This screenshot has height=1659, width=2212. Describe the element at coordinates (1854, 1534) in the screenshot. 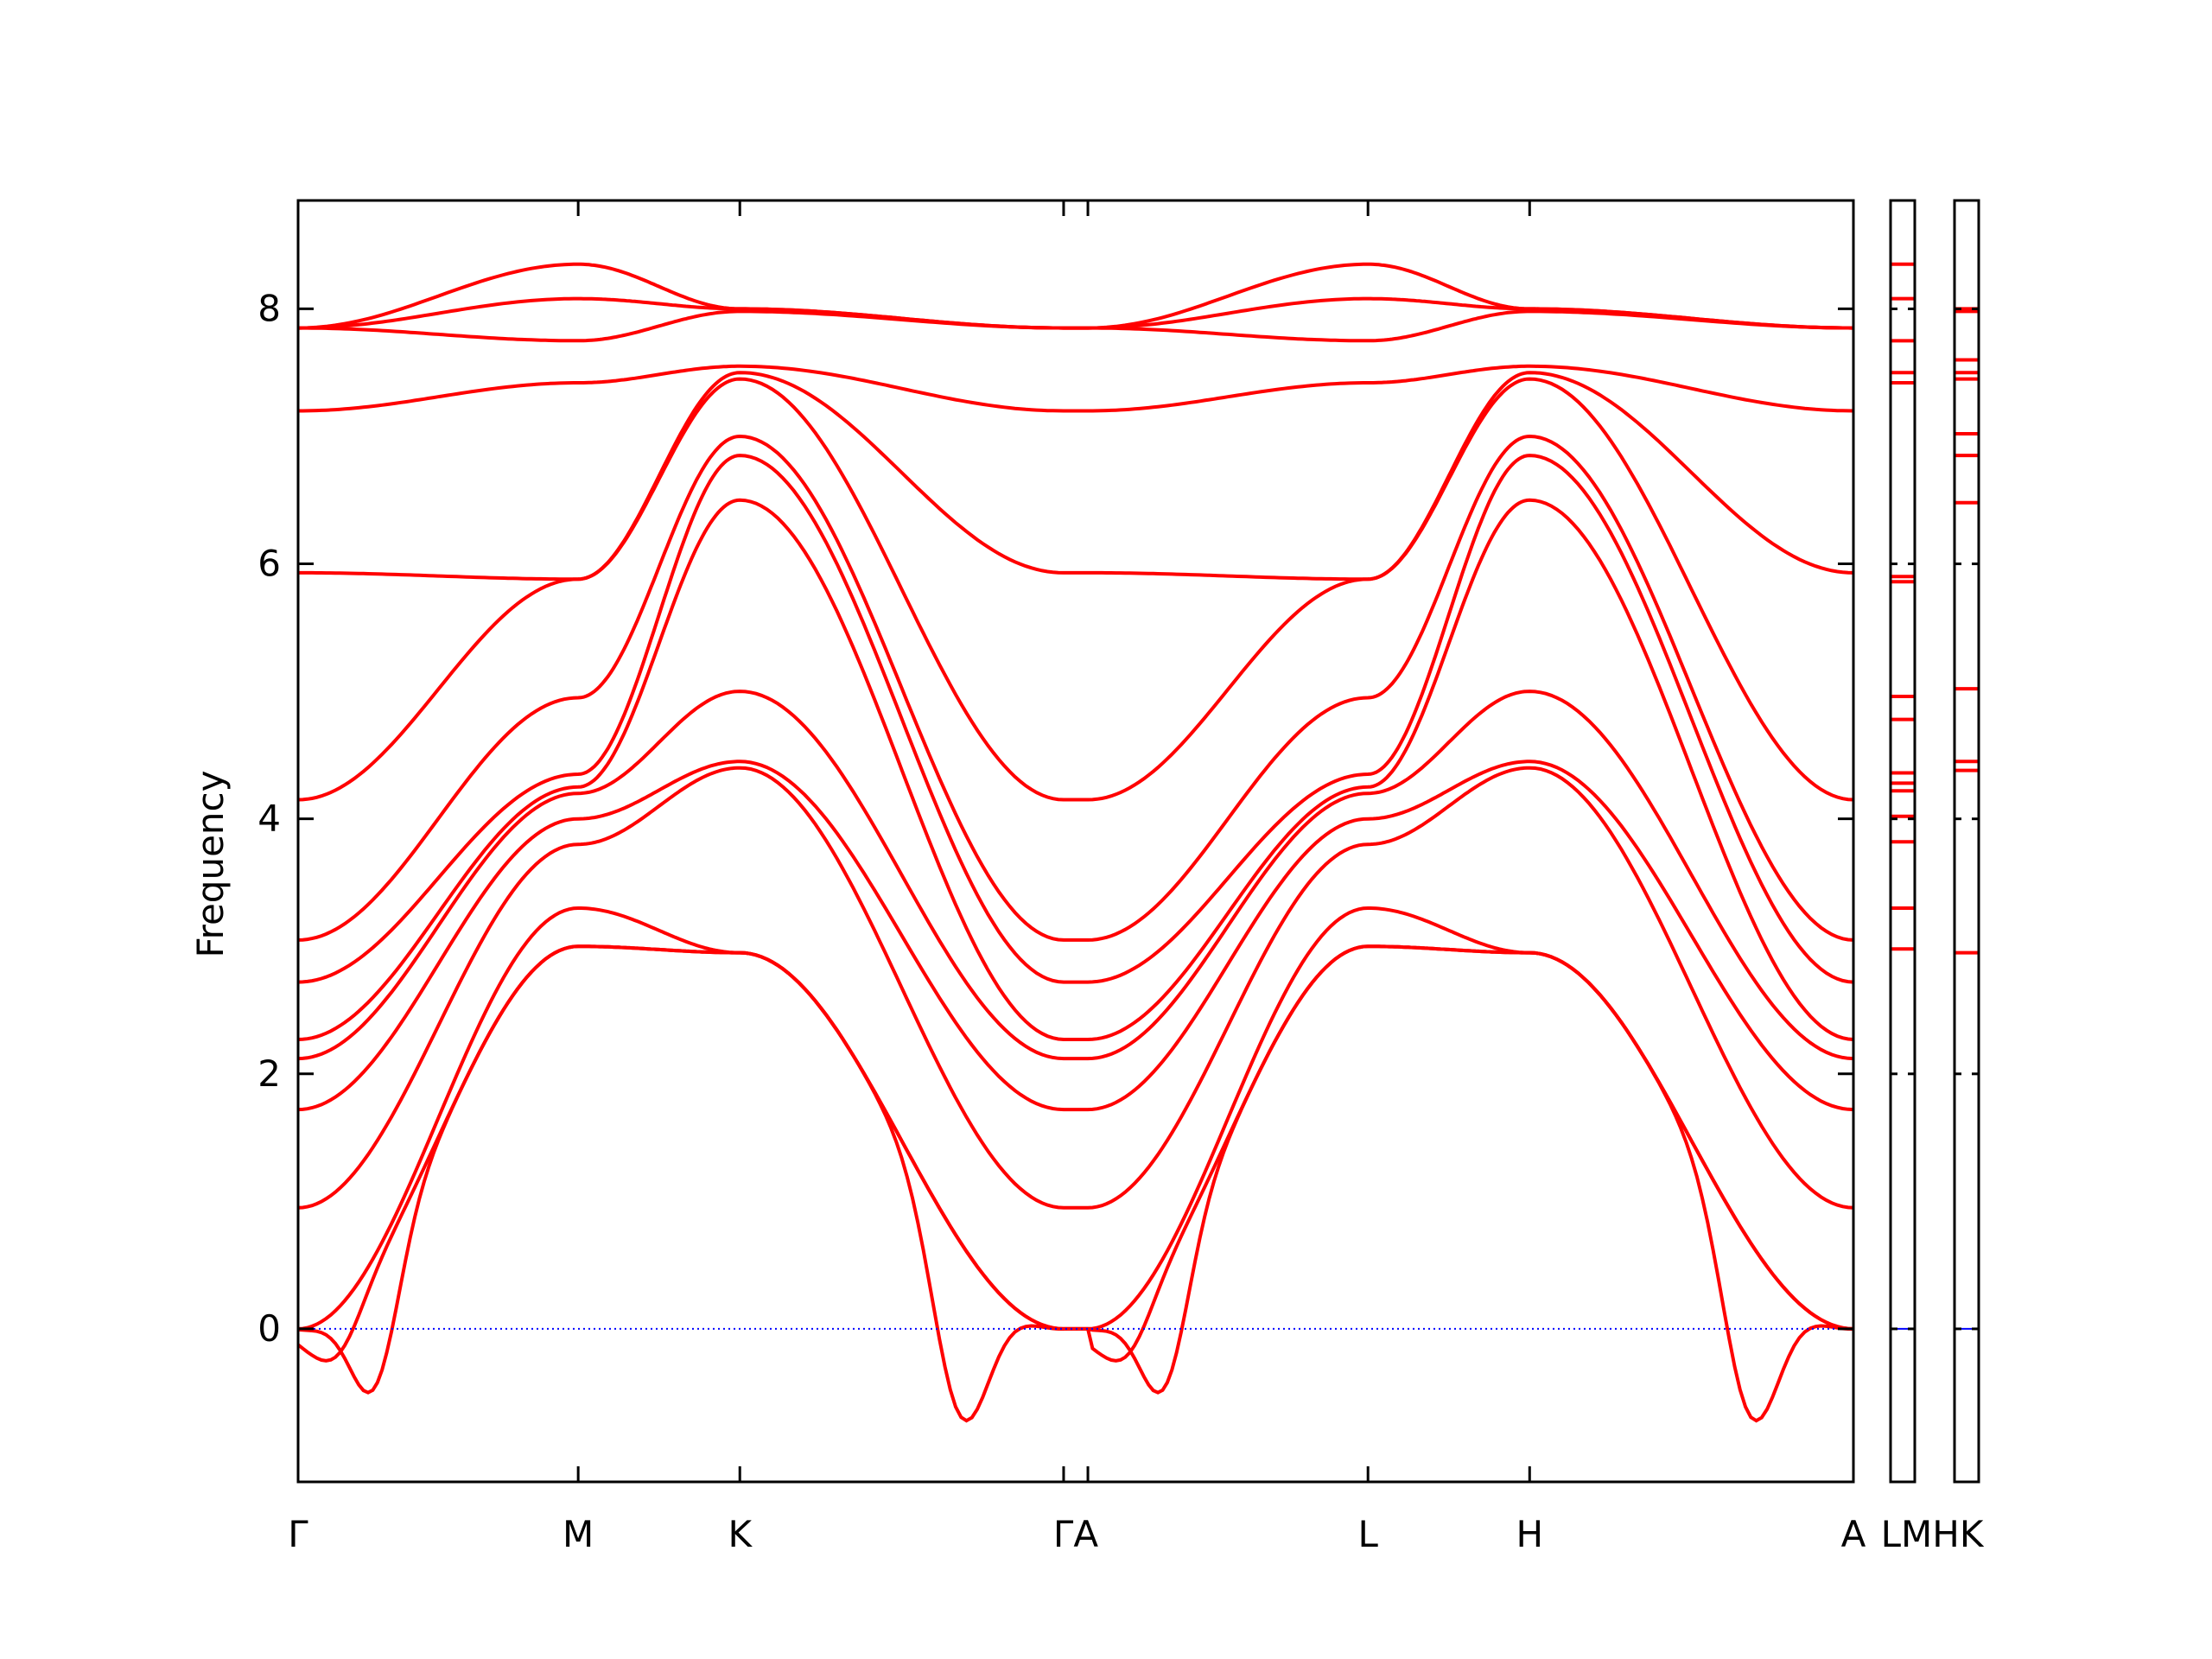

I see `x-tick-label: A` at that location.